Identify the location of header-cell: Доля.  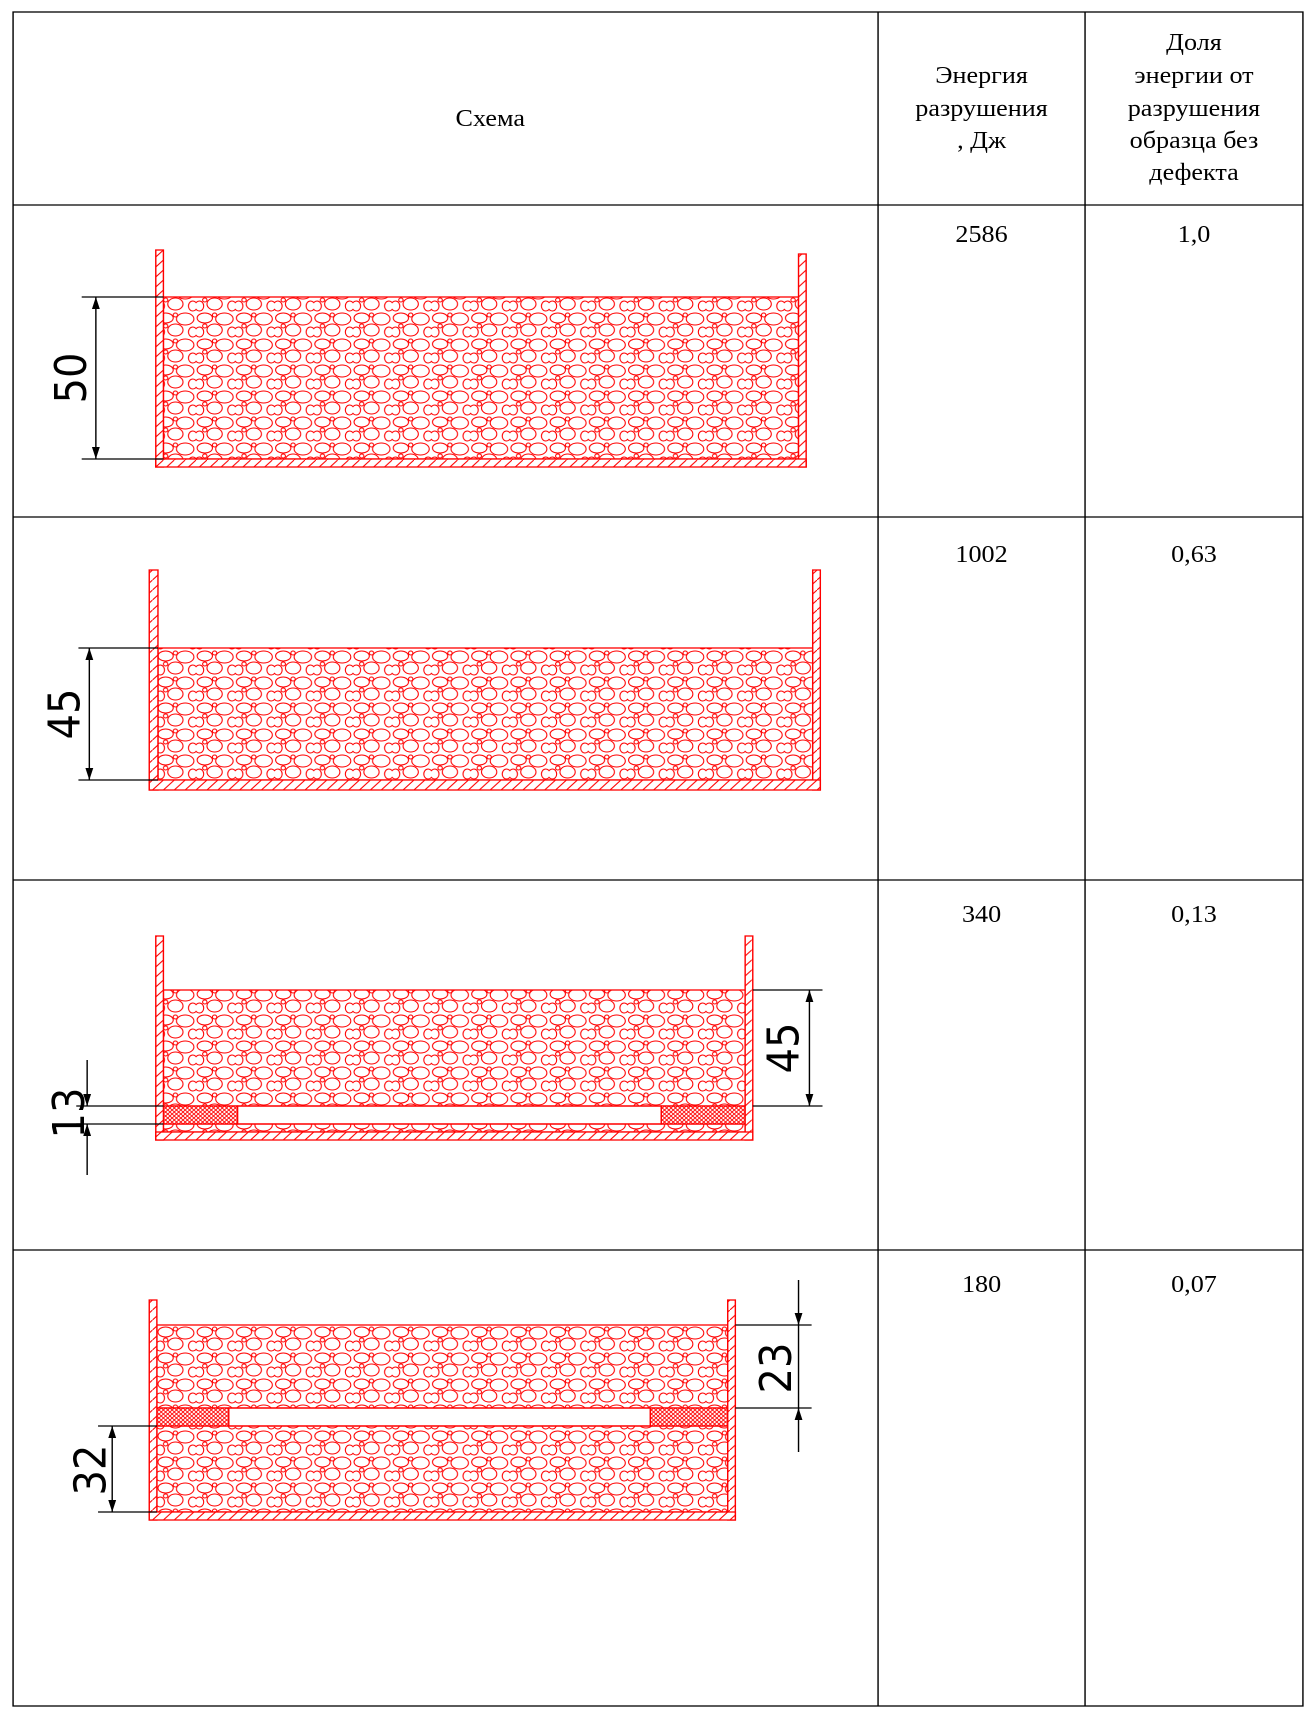
(1194, 43).